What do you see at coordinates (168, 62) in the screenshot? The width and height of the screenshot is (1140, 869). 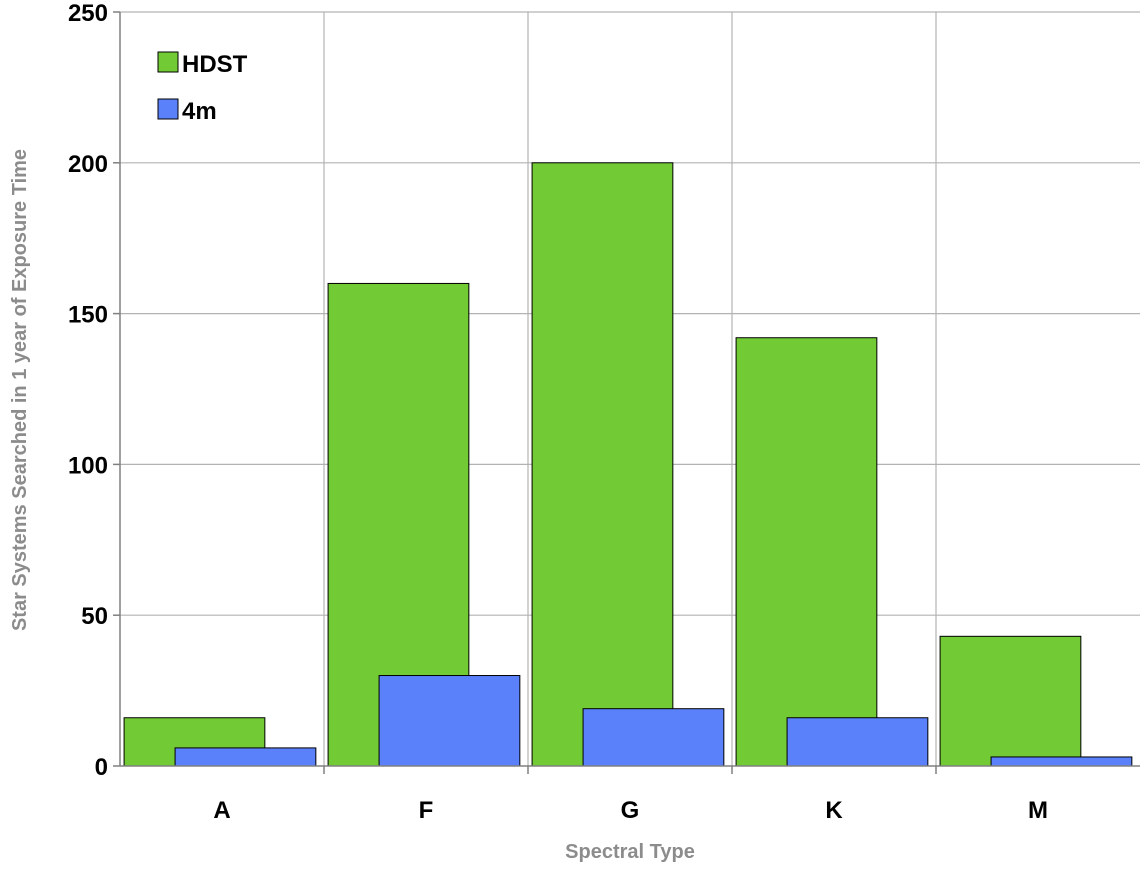 I see `legend-swatch-hdst` at bounding box center [168, 62].